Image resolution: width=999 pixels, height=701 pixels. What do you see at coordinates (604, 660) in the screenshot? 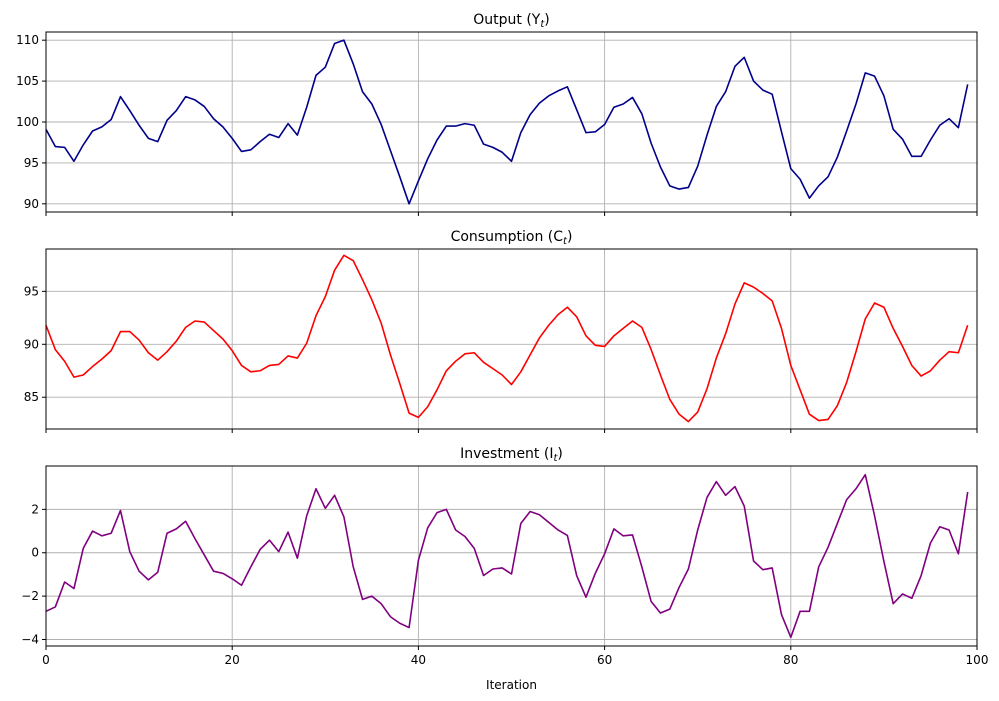
I see `x-tick-label: 60` at bounding box center [604, 660].